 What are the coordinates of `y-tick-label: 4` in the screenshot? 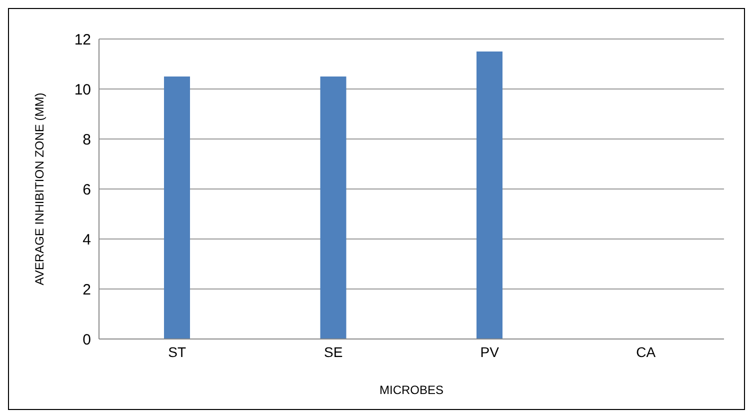 It's located at (86, 239).